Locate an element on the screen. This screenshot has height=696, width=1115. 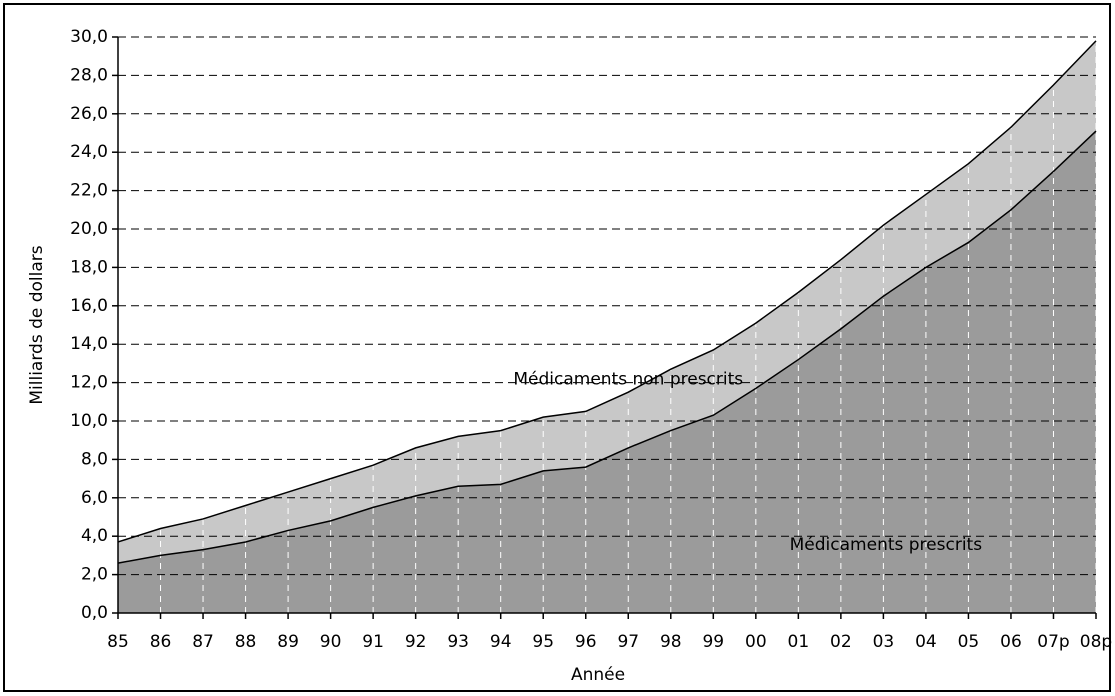
x-tick-label: 08p is located at coordinates (1096, 642).